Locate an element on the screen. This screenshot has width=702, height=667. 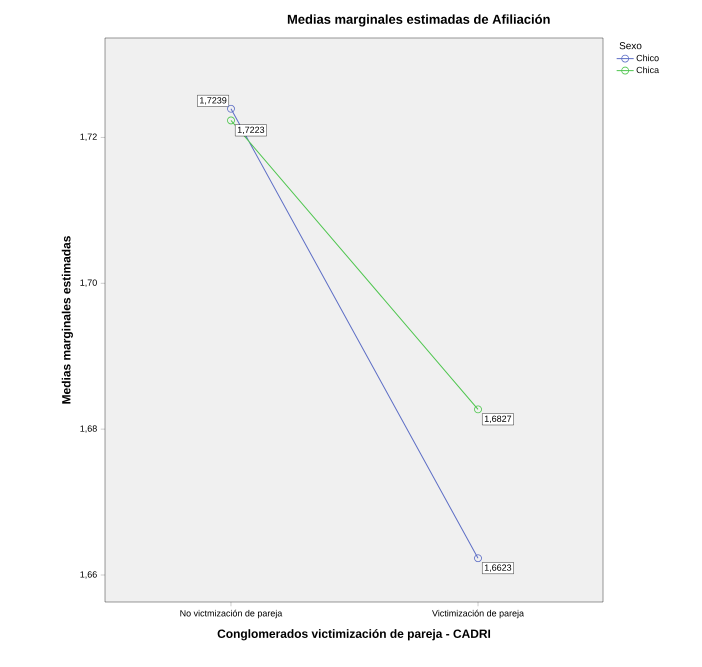
x-tick-label: Victimización de pareja is located at coordinates (478, 614).